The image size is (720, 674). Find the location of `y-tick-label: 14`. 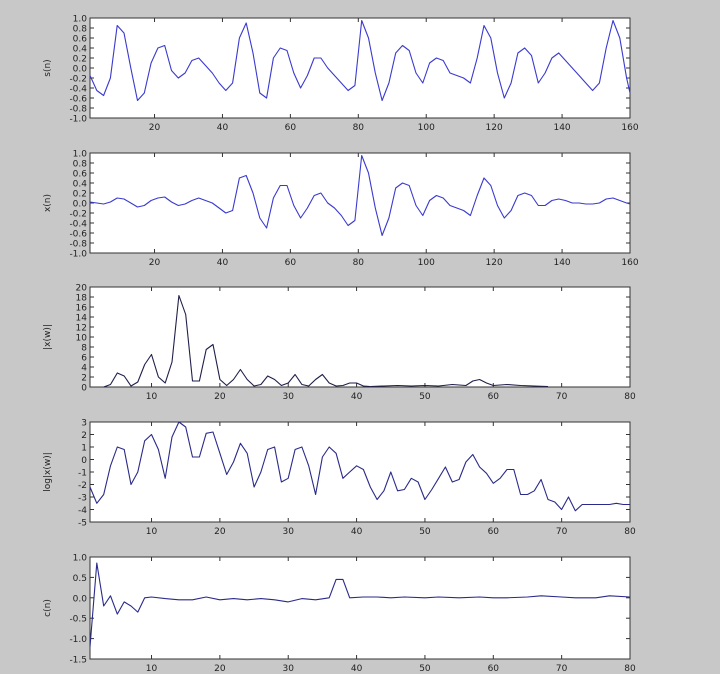

y-tick-label: 14 is located at coordinates (82, 319).